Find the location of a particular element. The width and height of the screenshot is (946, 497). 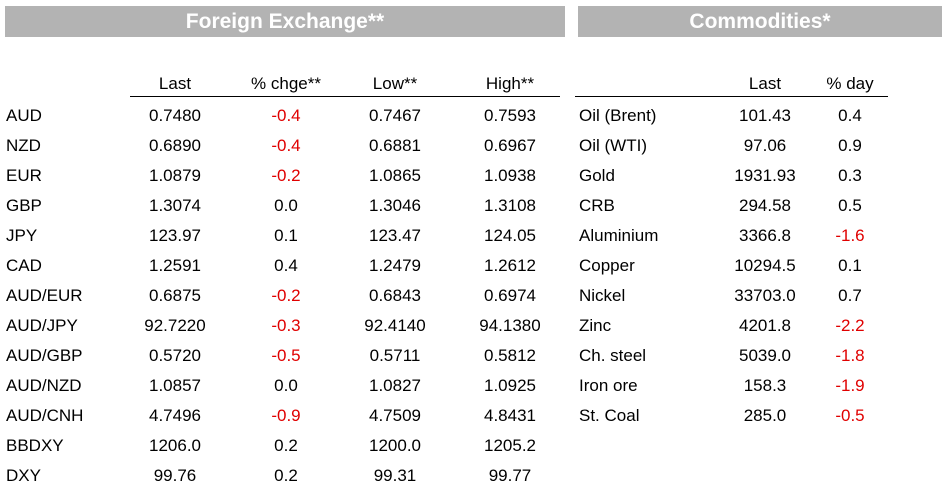

fx-row: AUD/GBP 0.5720 -0.5 0.5711 0.5812 is located at coordinates (283, 360).